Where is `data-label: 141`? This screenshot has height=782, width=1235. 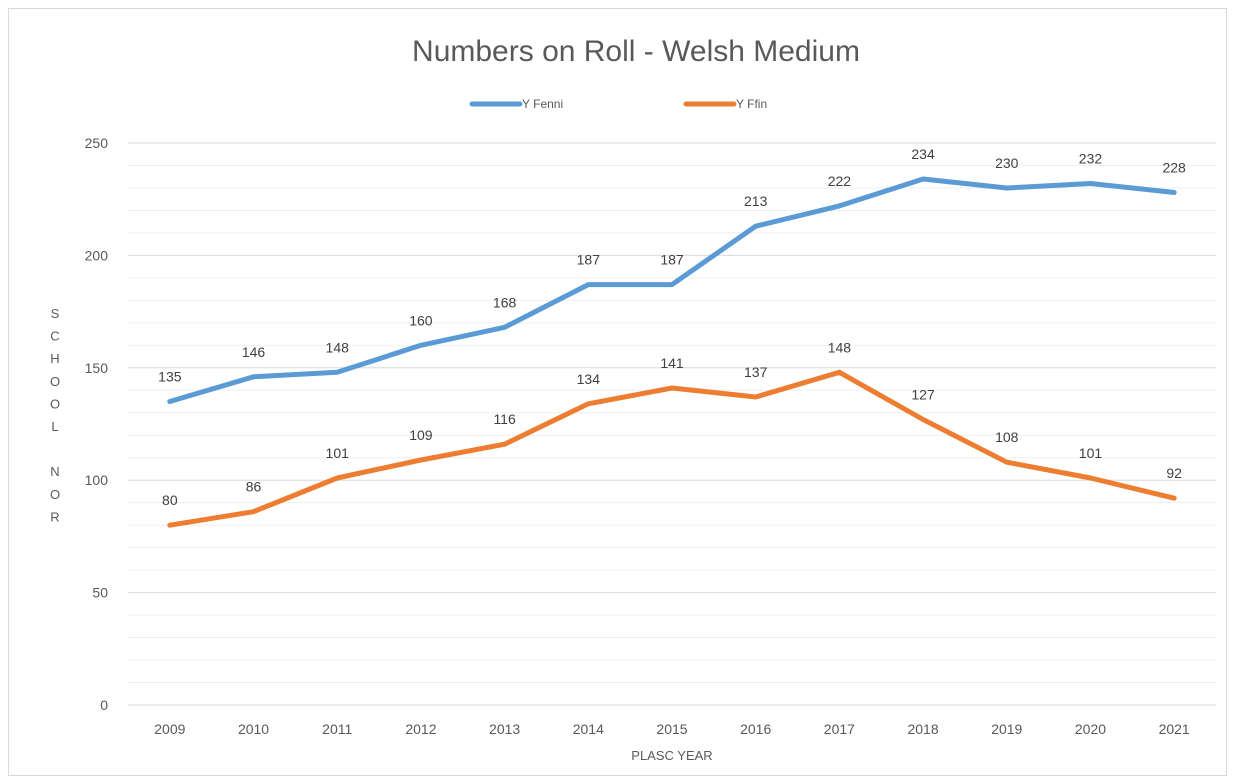
data-label: 141 is located at coordinates (672, 363).